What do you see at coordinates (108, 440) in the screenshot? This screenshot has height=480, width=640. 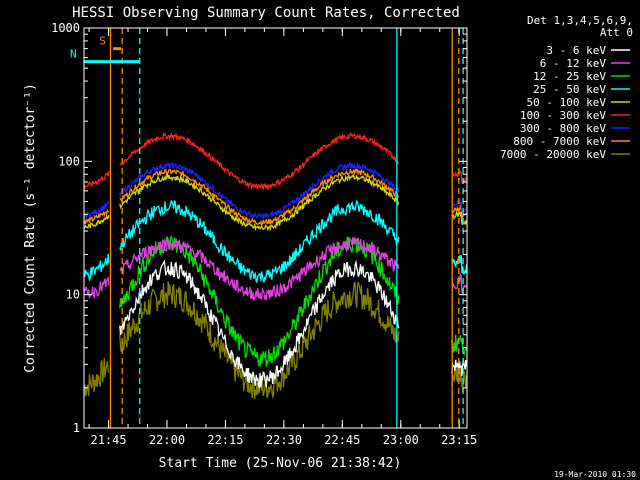 I see `x-tick-label: 21:45` at bounding box center [108, 440].